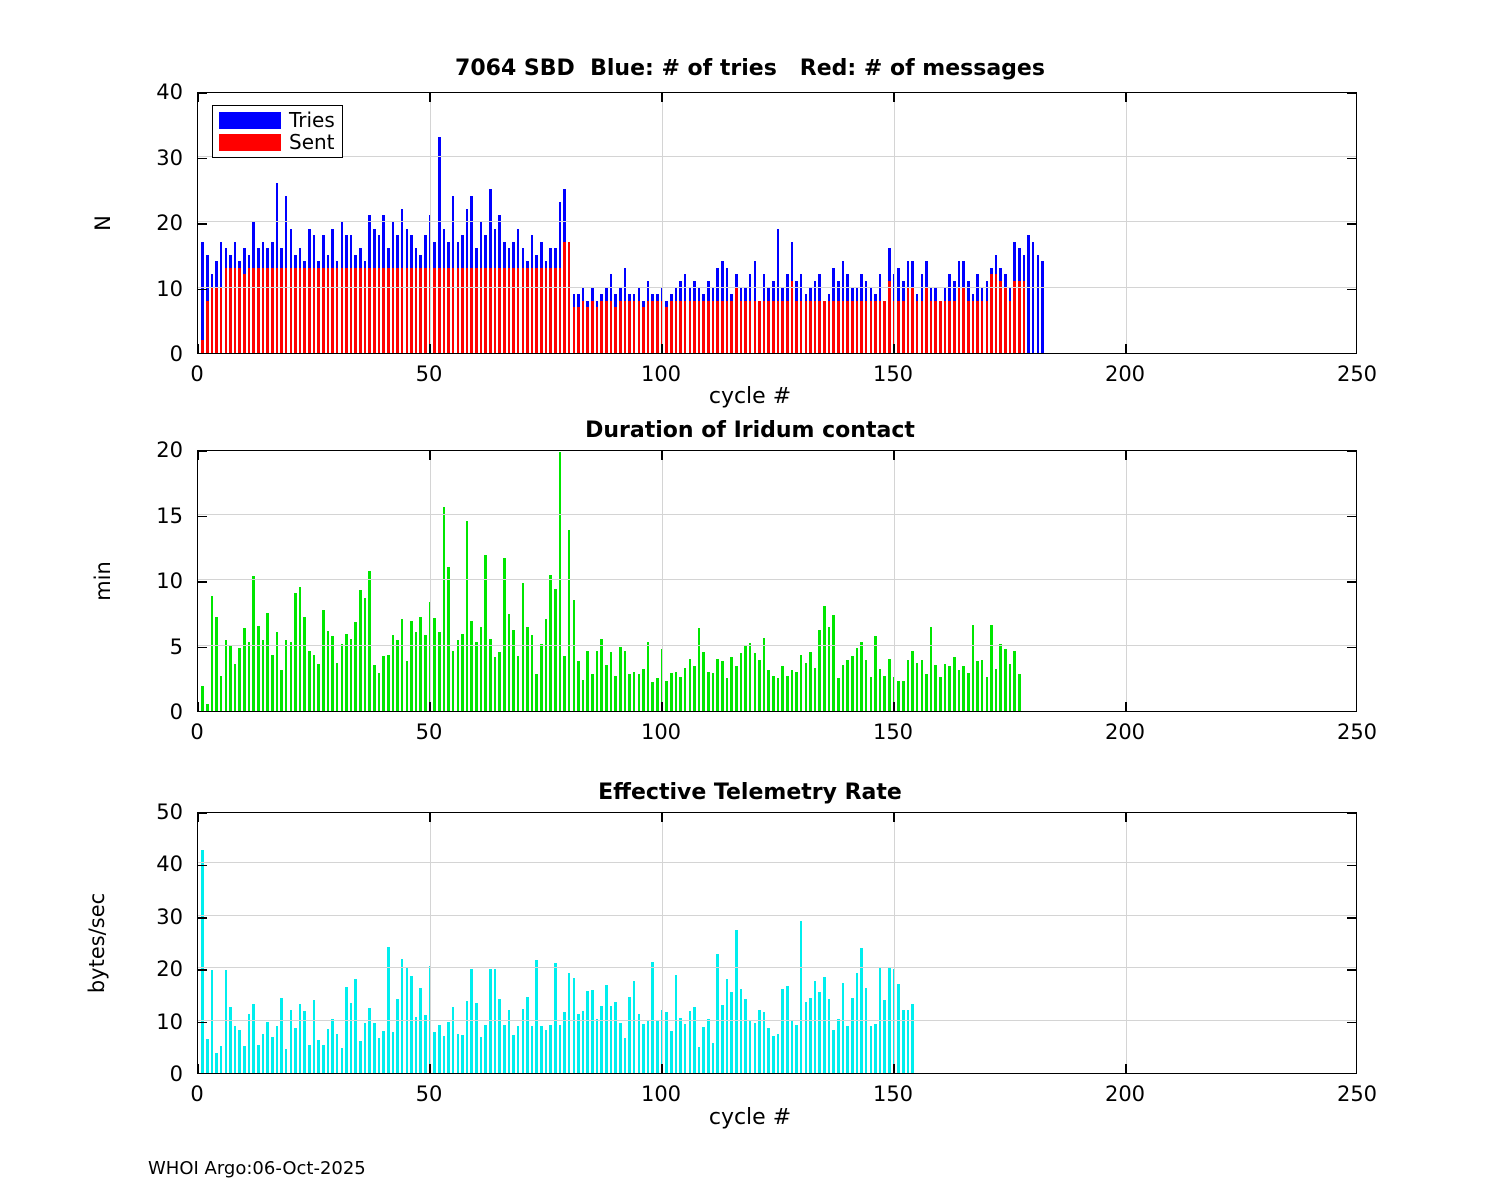 Image resolution: width=1500 pixels, height=1200 pixels. What do you see at coordinates (430, 581) in the screenshot?
I see `gridline-vertical` at bounding box center [430, 581].